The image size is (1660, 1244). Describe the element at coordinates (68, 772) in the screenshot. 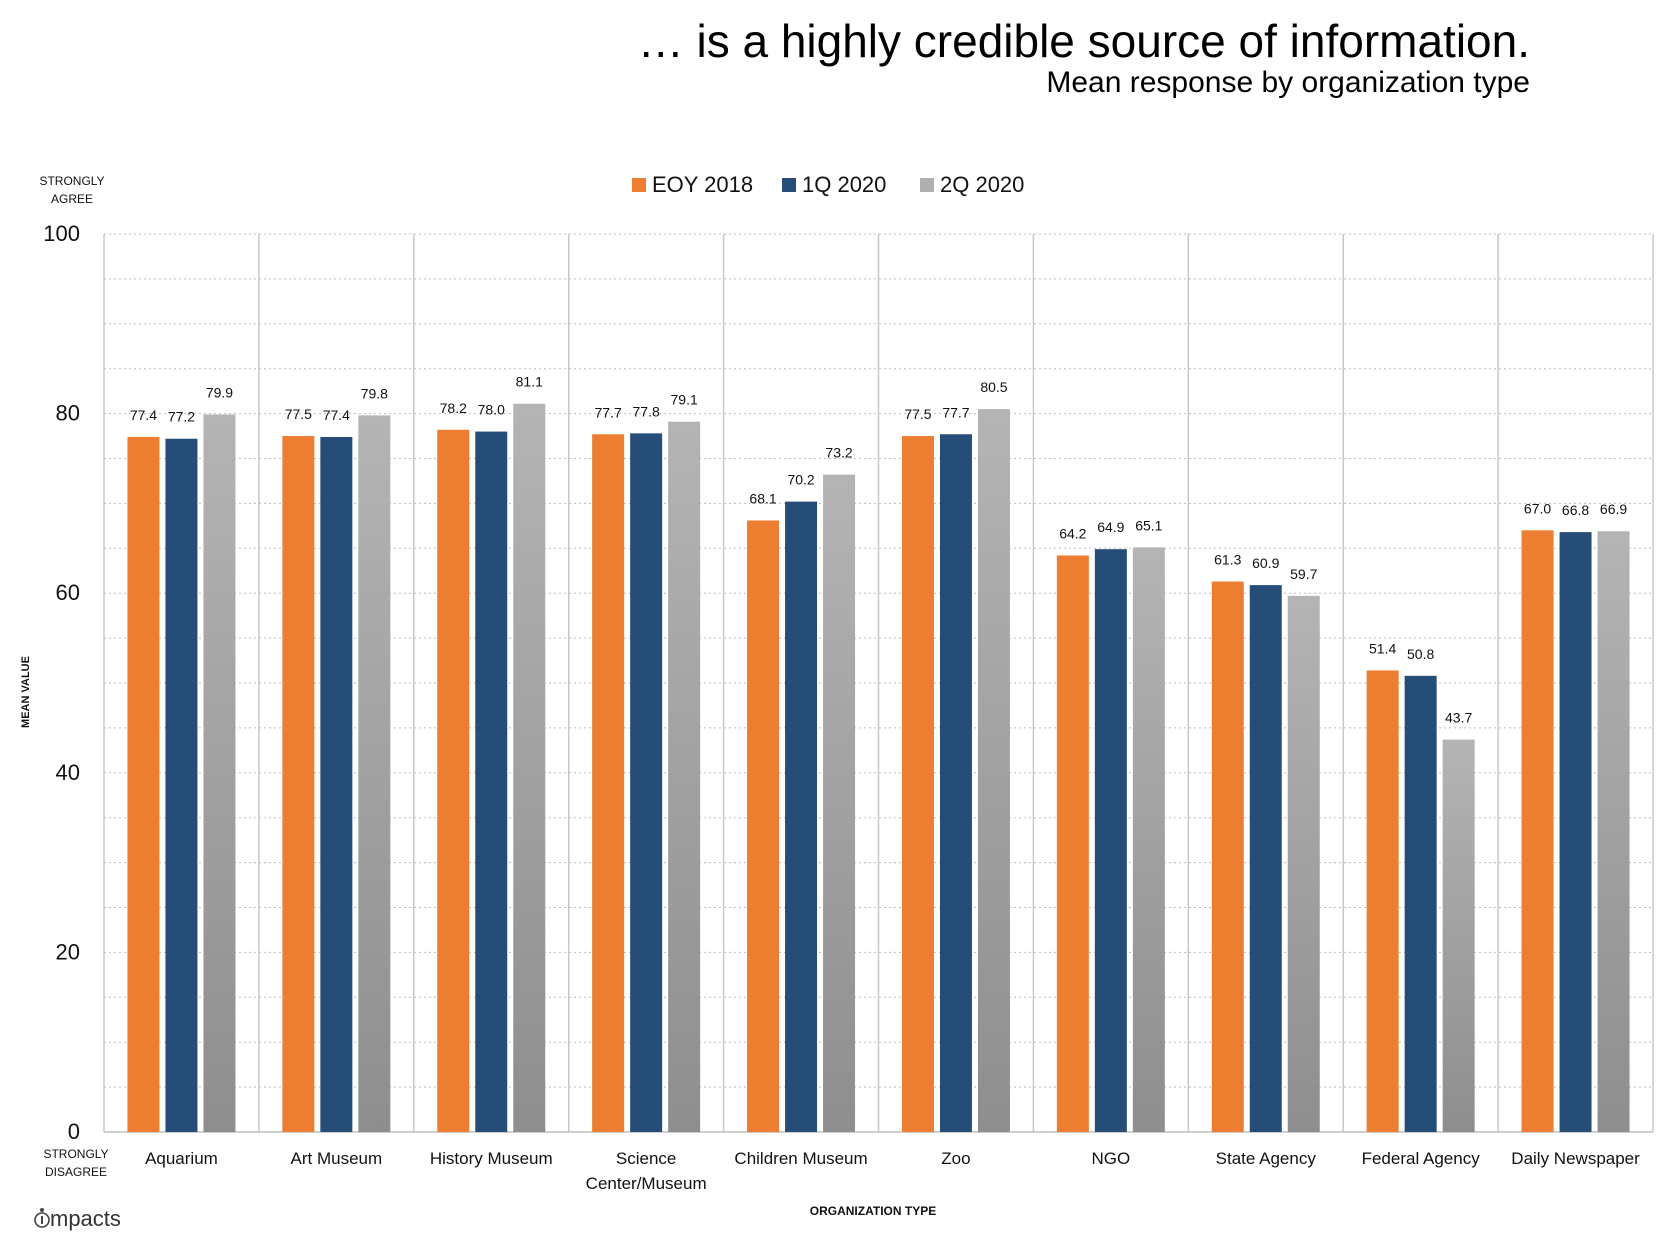

I see `y-tick-label: 40` at that location.